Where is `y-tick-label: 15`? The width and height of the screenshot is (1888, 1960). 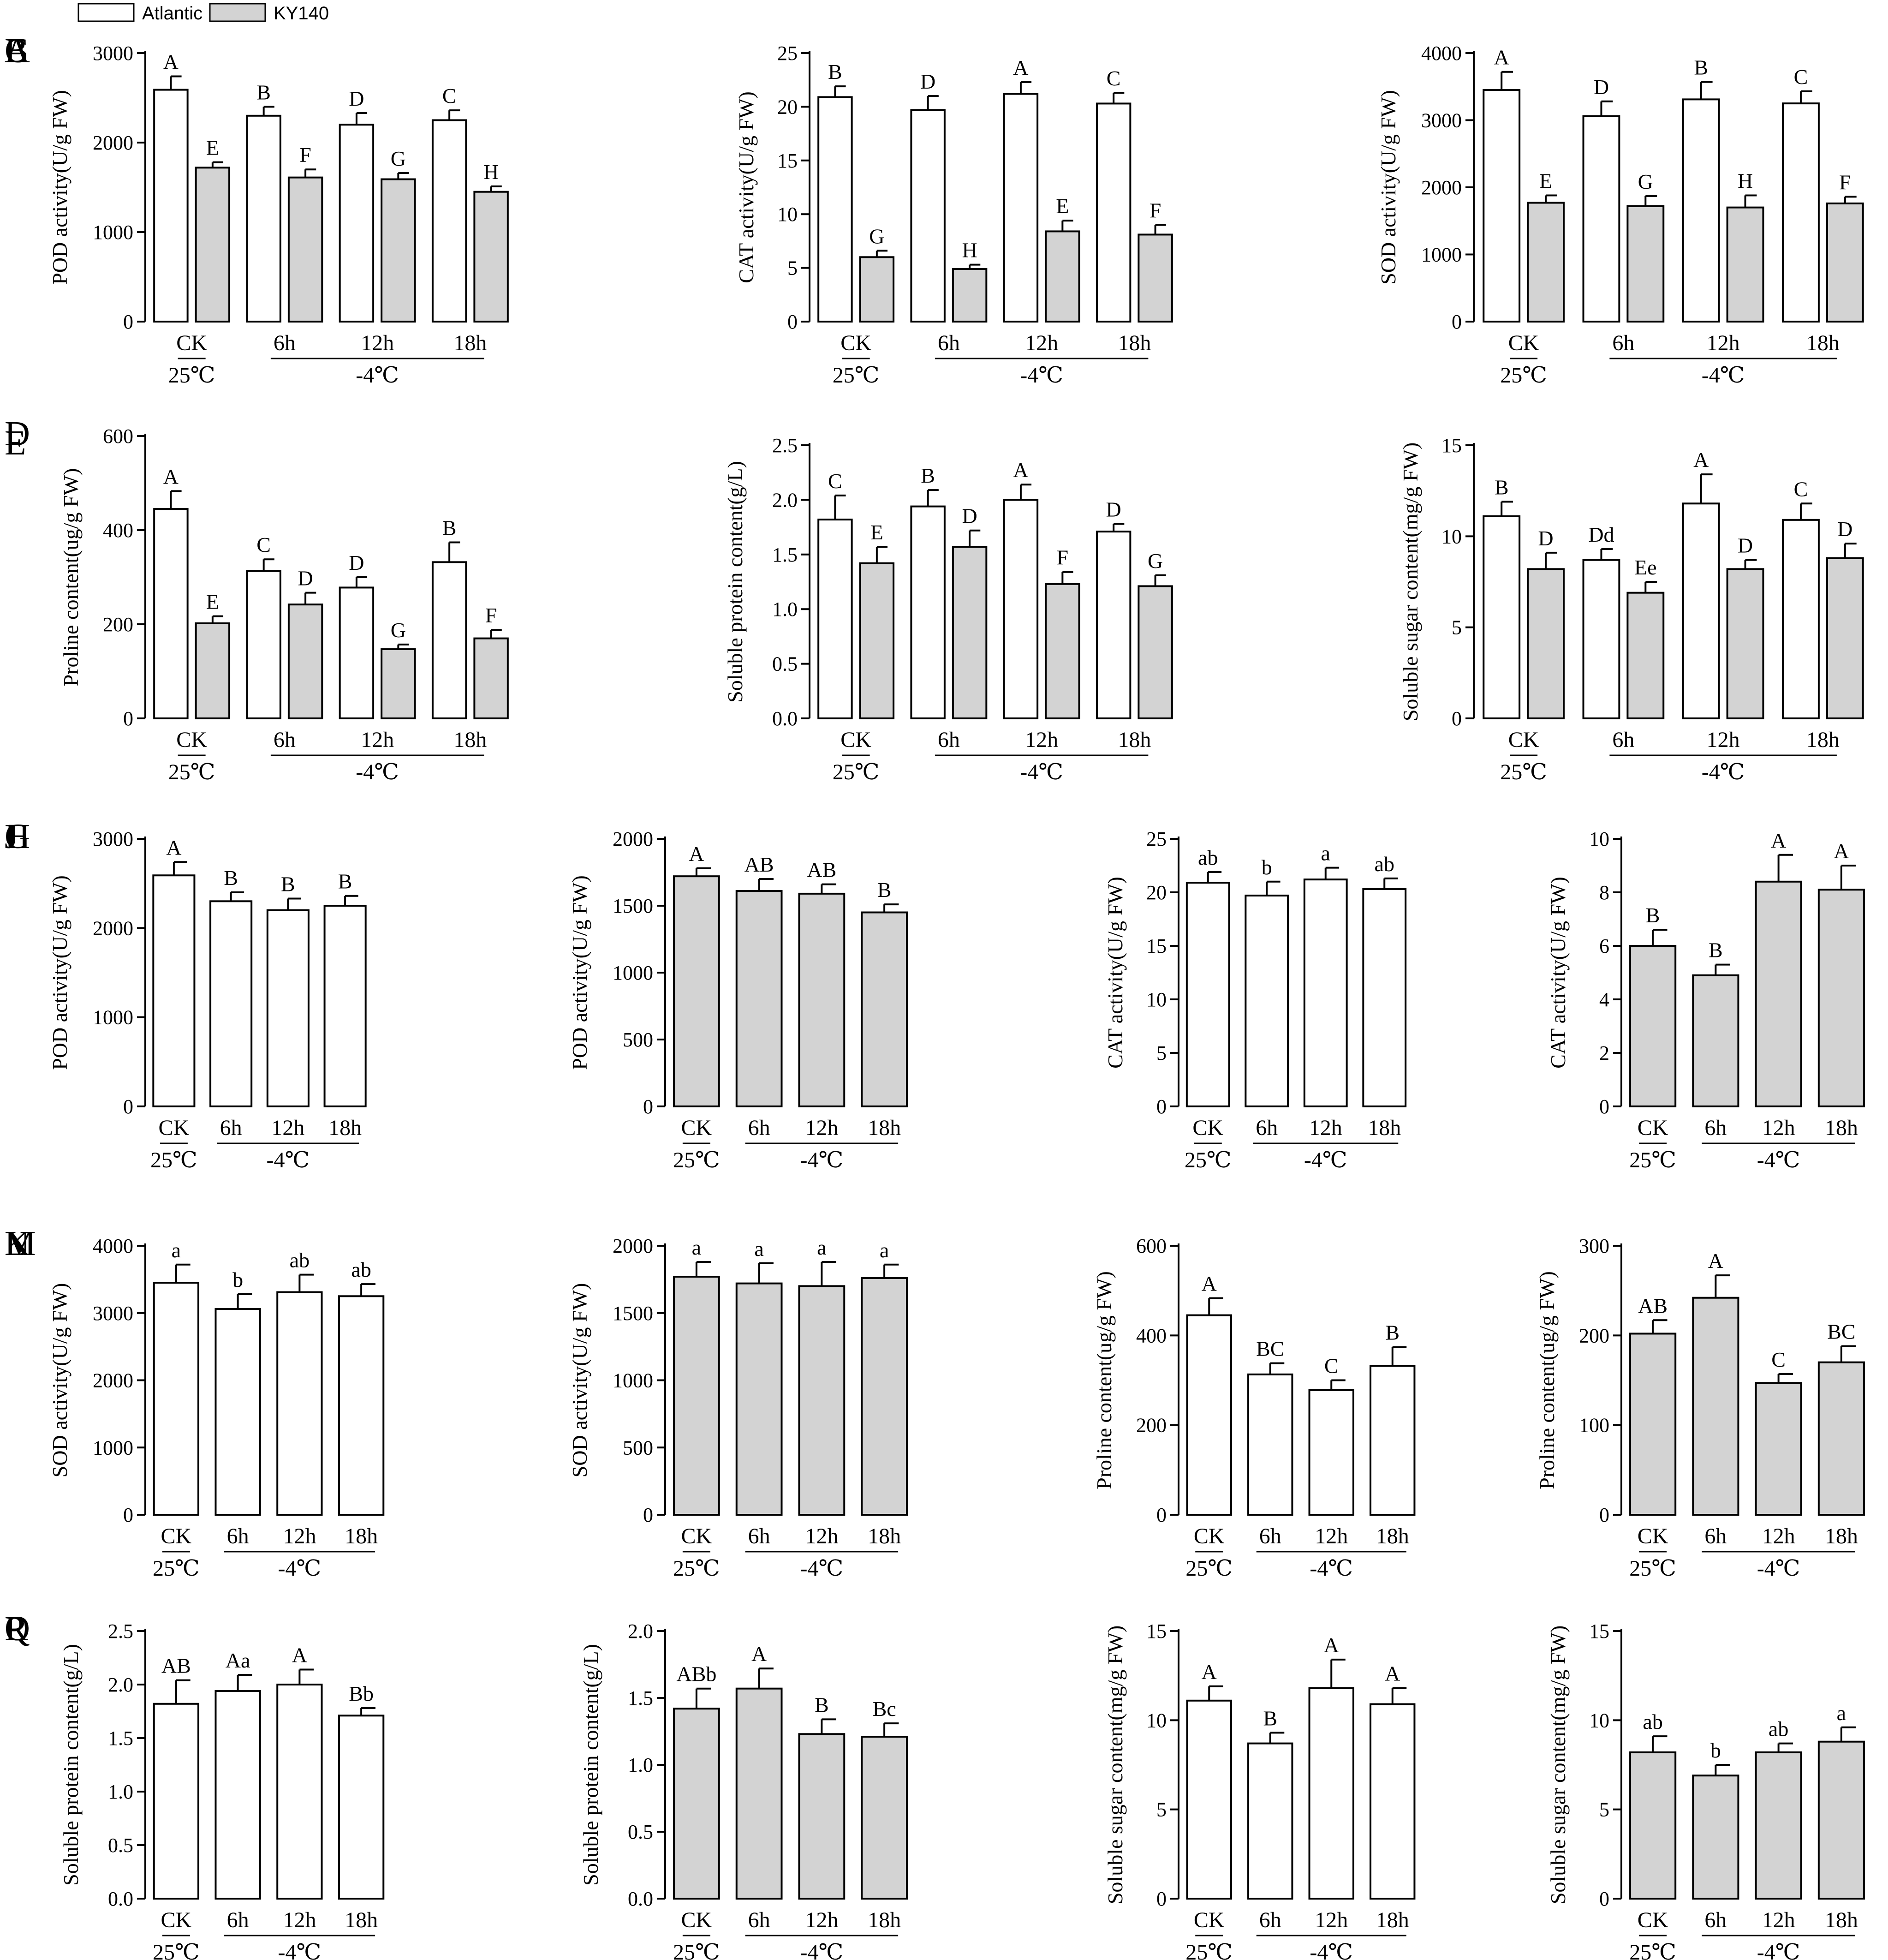
y-tick-label: 15 is located at coordinates (788, 160).